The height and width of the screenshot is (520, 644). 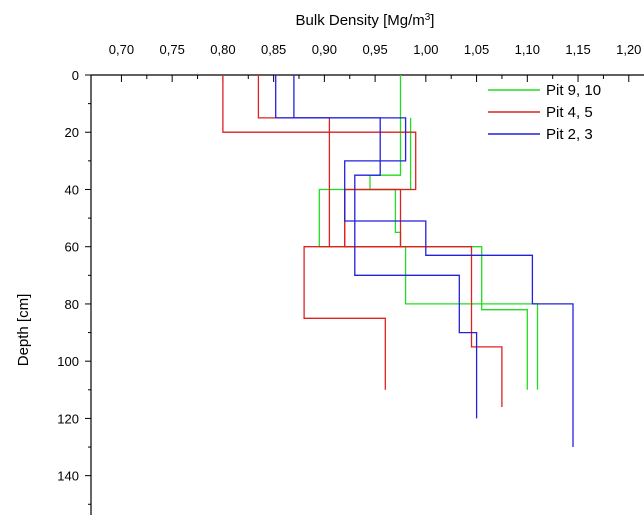 What do you see at coordinates (72, 189) in the screenshot?
I see `y-tick-label: 40` at bounding box center [72, 189].